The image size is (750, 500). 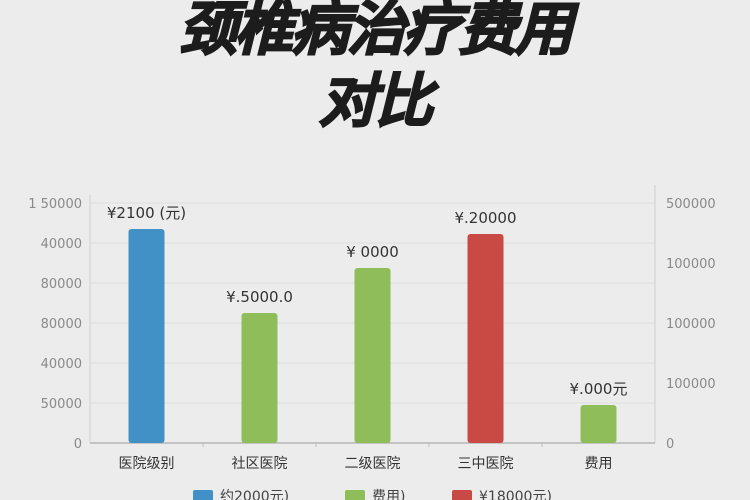 What do you see at coordinates (485, 218) in the screenshot?
I see `data-label: ¥.20000` at bounding box center [485, 218].